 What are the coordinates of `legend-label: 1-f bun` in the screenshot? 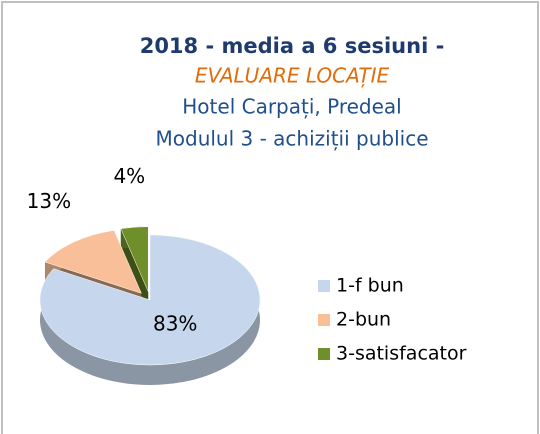 It's located at (370, 286).